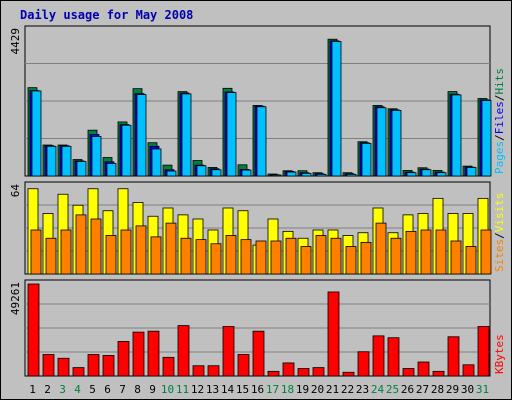  I want to click on day-label: 21, so click(332, 389).